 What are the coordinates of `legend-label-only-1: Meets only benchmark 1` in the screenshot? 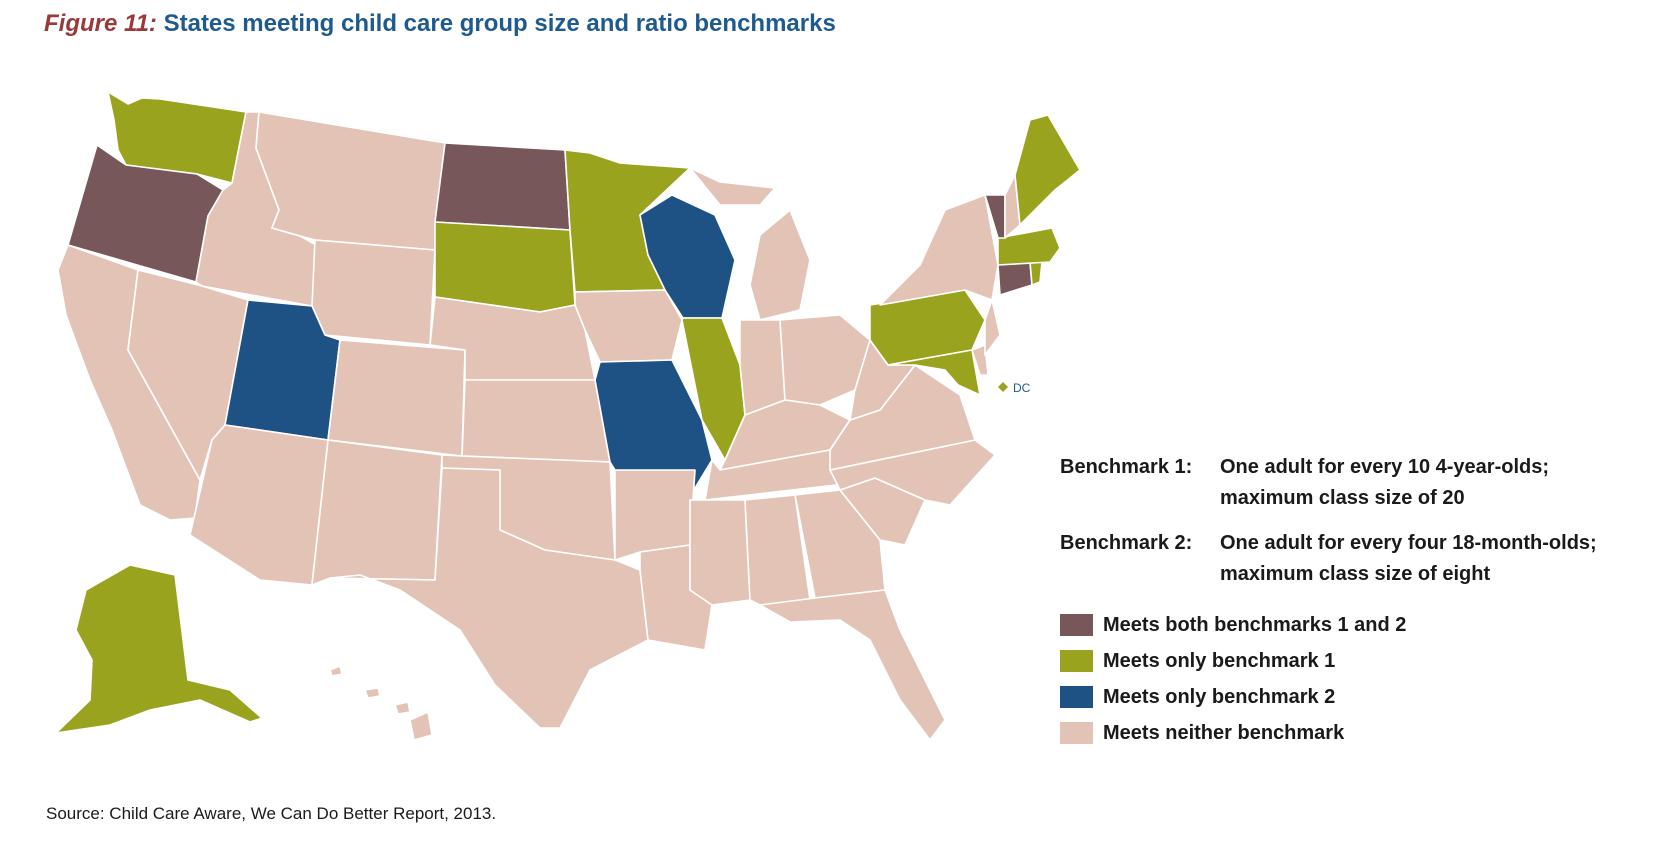 It's located at (1219, 660).